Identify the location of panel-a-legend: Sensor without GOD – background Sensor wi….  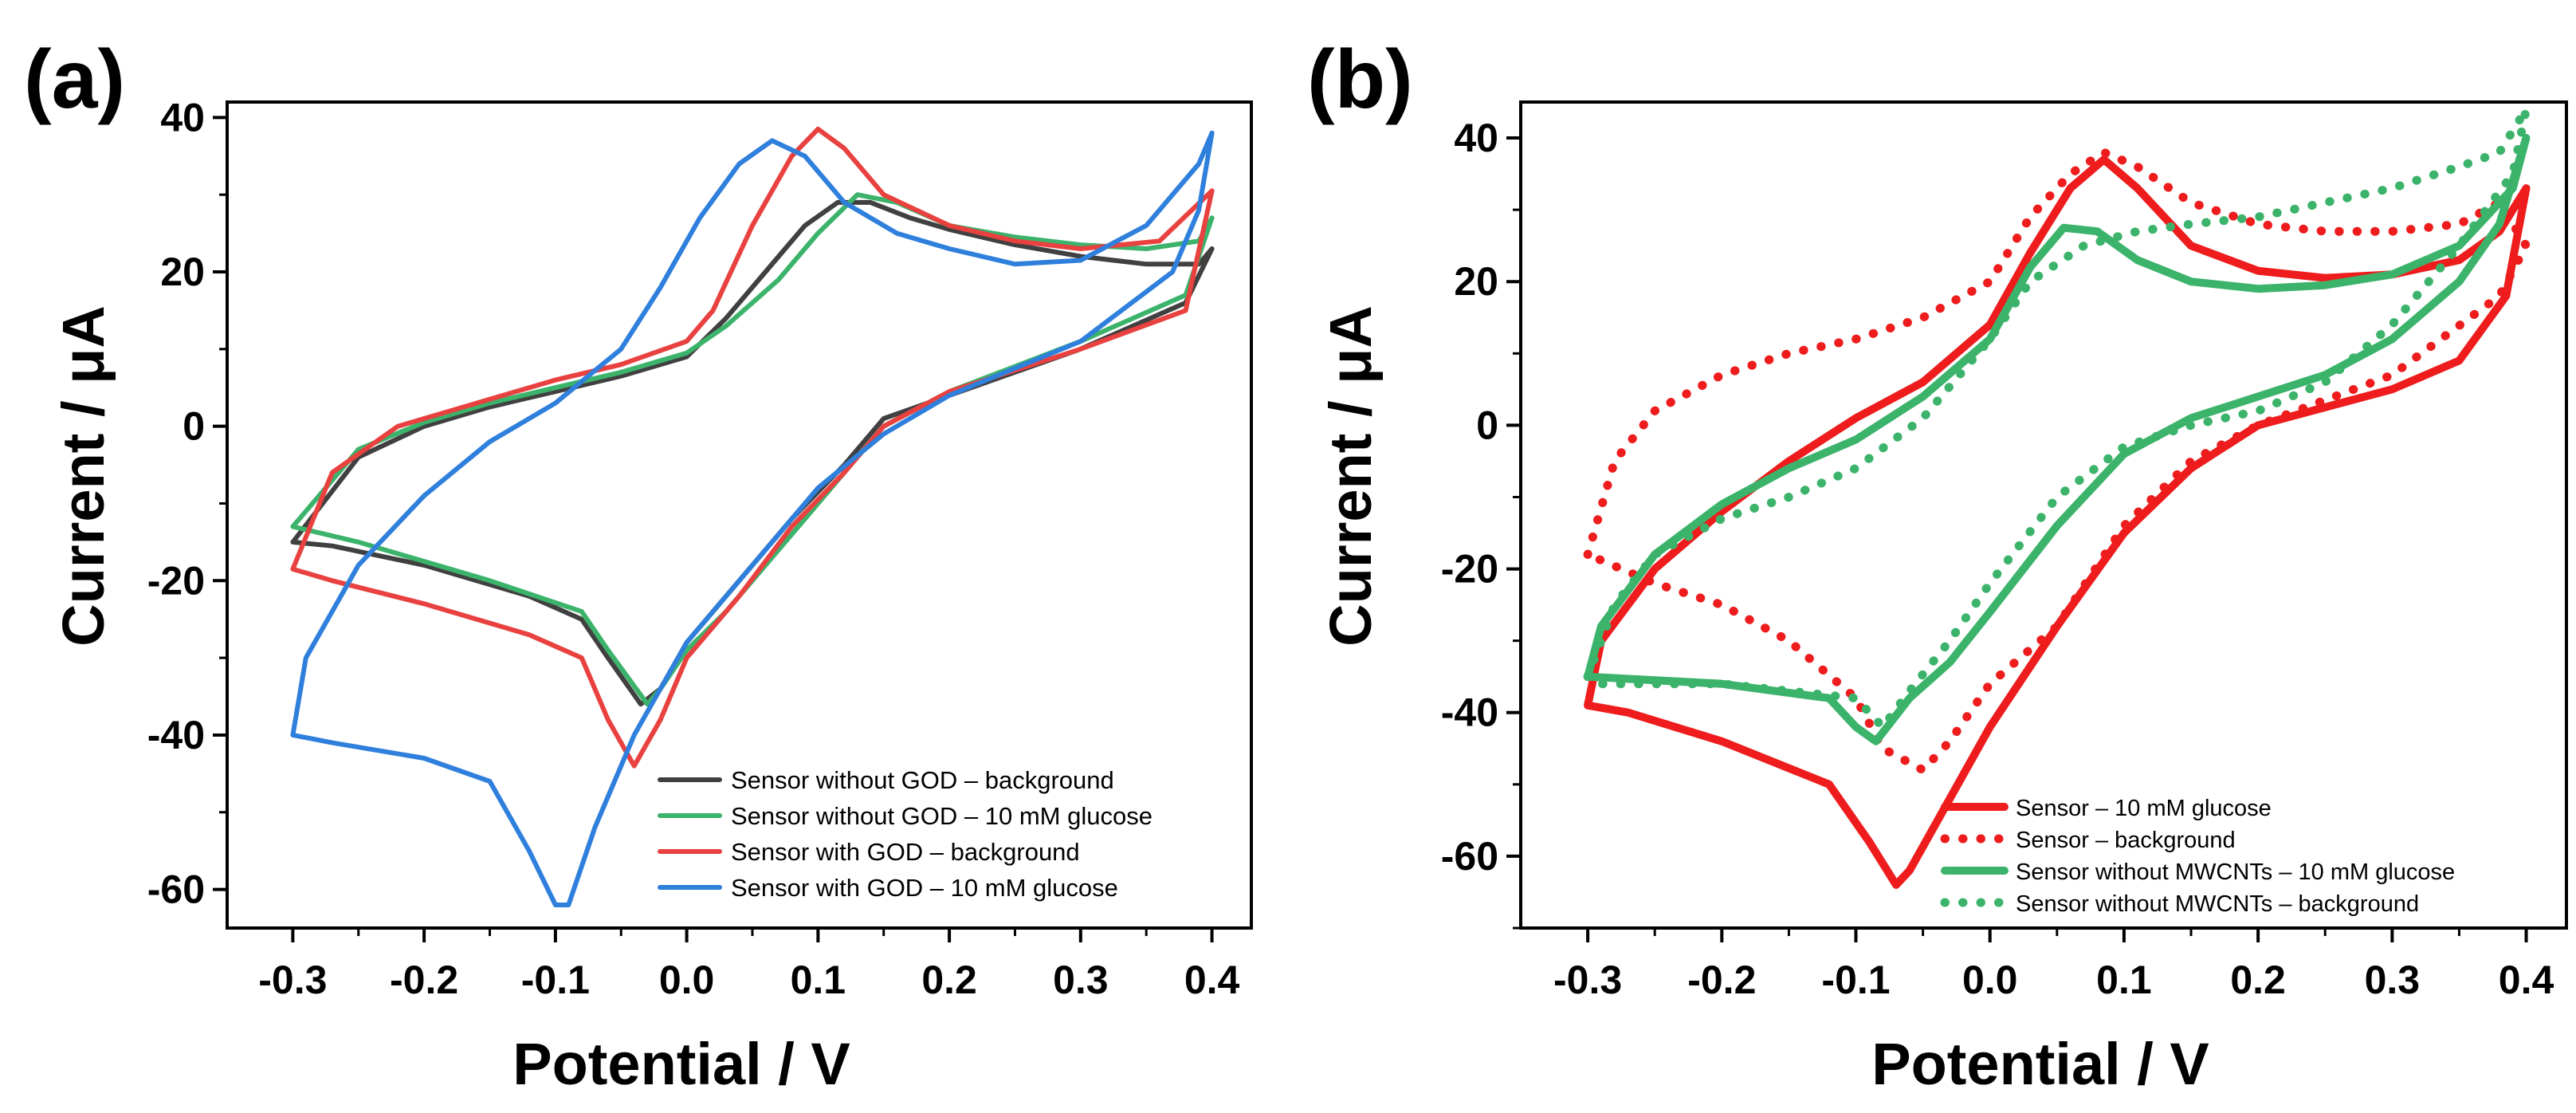
(905, 834).